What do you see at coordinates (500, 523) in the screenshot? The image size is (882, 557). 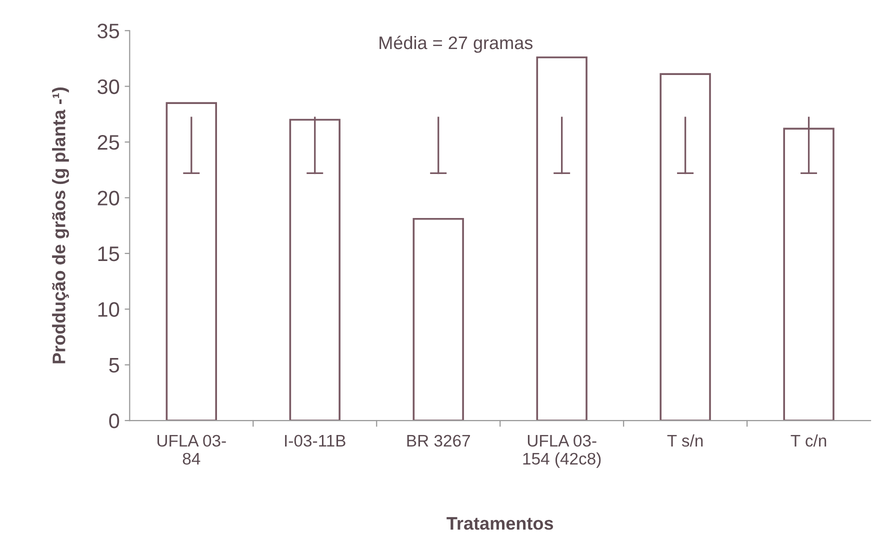 I see `x-axis-title: Tratamentos` at bounding box center [500, 523].